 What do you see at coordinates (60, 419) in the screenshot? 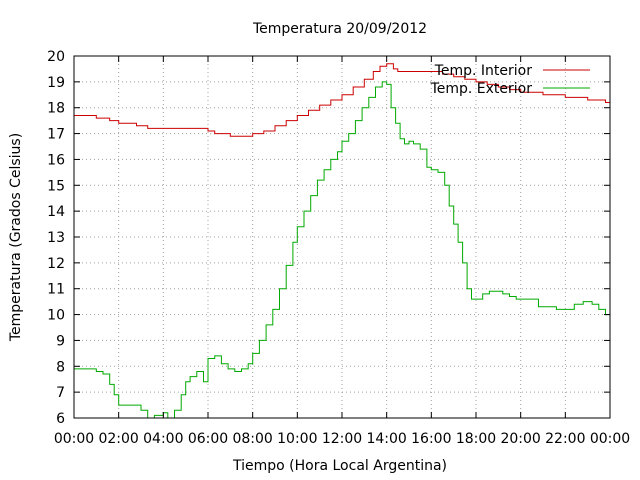
I see `y-tick-label: 6` at bounding box center [60, 419].